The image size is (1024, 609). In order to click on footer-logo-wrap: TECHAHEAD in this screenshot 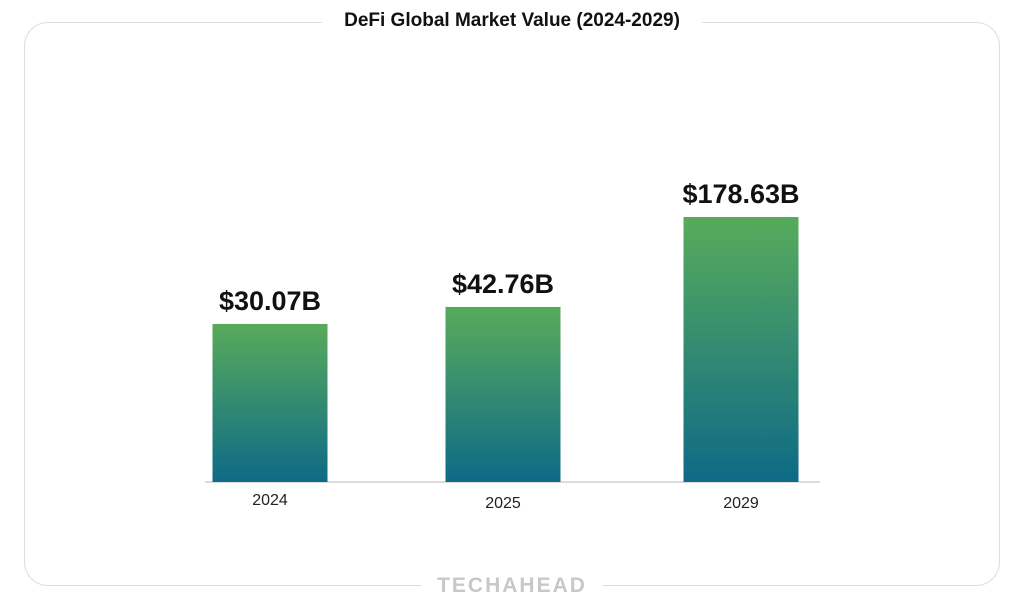, I will do `click(512, 586)`.